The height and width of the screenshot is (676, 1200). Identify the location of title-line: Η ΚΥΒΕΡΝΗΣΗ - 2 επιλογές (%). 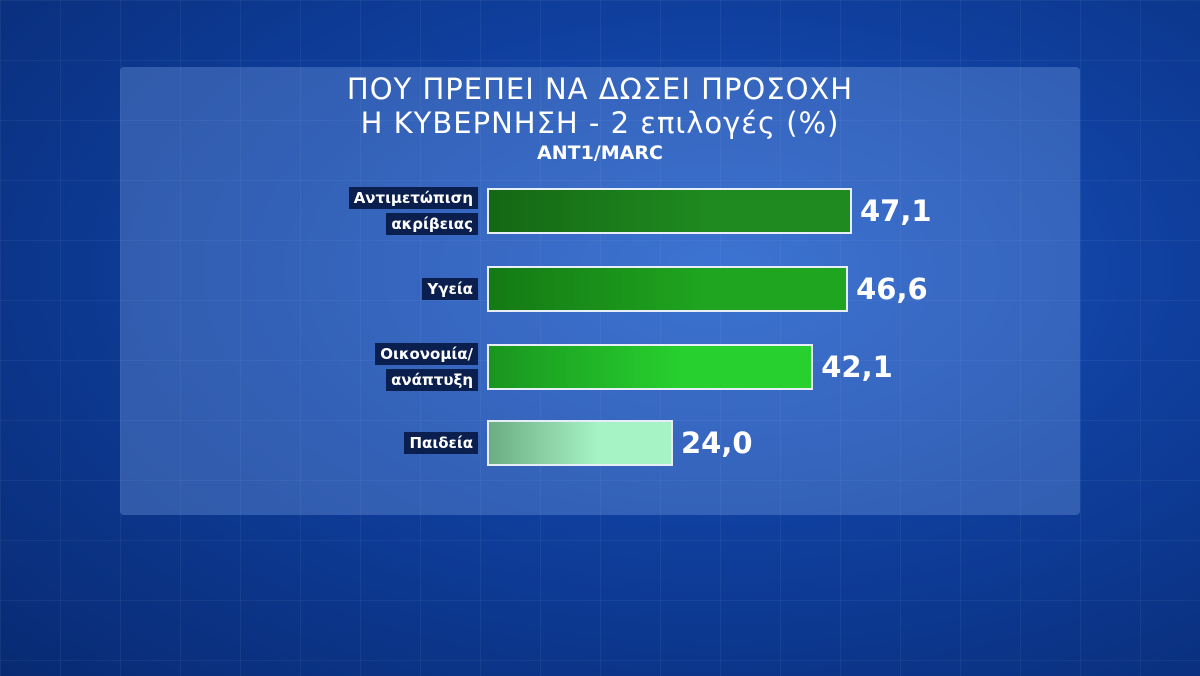
(600, 123).